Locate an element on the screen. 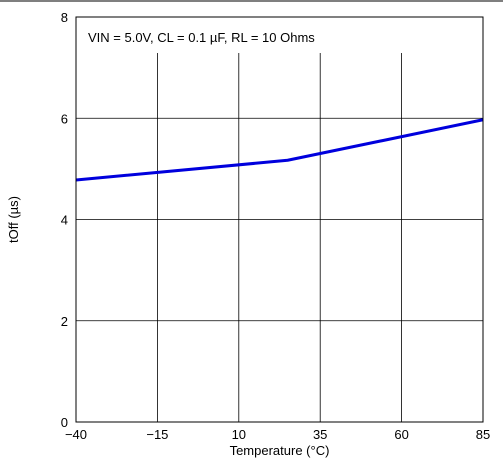  series-line is located at coordinates (279, 150).